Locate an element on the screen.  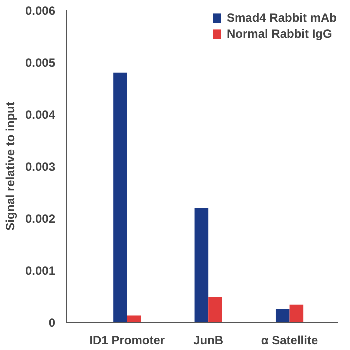
x-tick-label: ID1 Promoter is located at coordinates (128, 341).